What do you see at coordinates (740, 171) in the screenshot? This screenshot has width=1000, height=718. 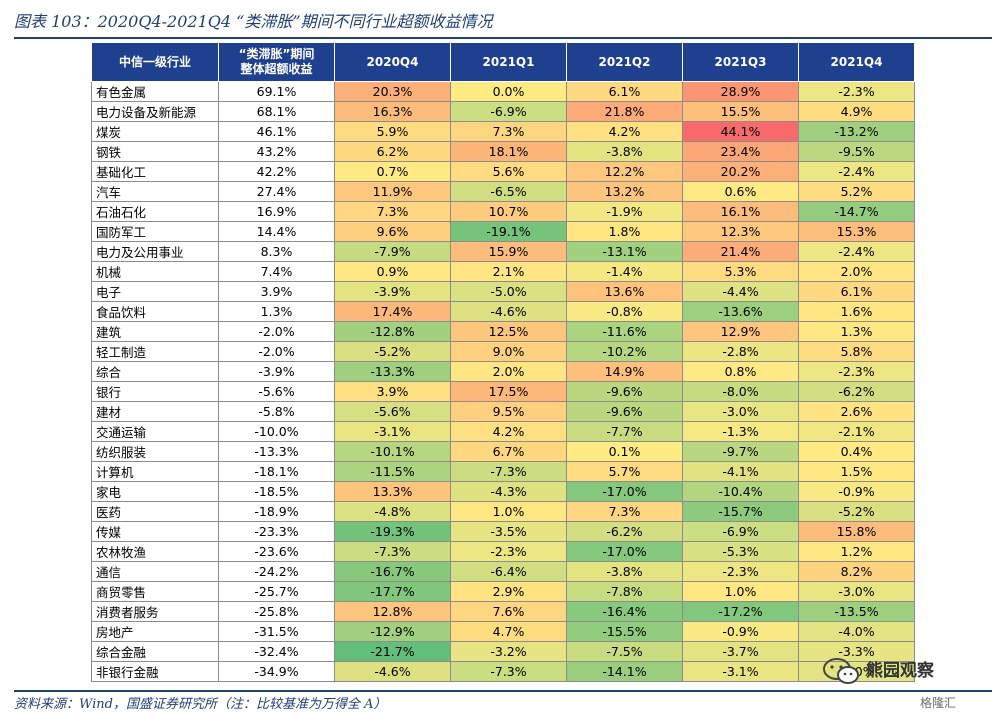 I see `quarter-return-cell-2021q3: 20.2%` at bounding box center [740, 171].